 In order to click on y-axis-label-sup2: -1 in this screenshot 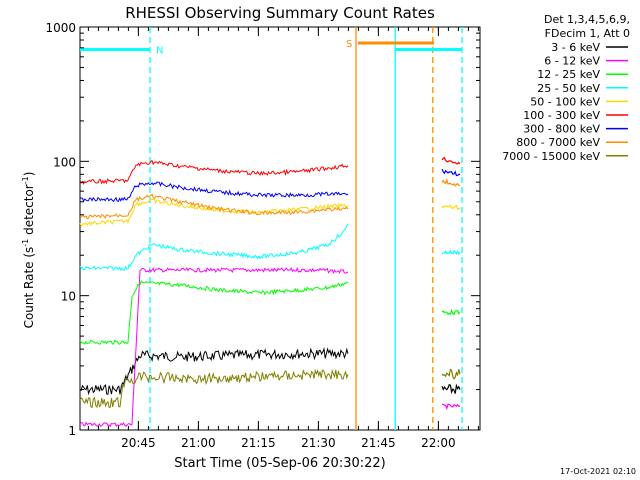, I will do `click(25, 180)`.